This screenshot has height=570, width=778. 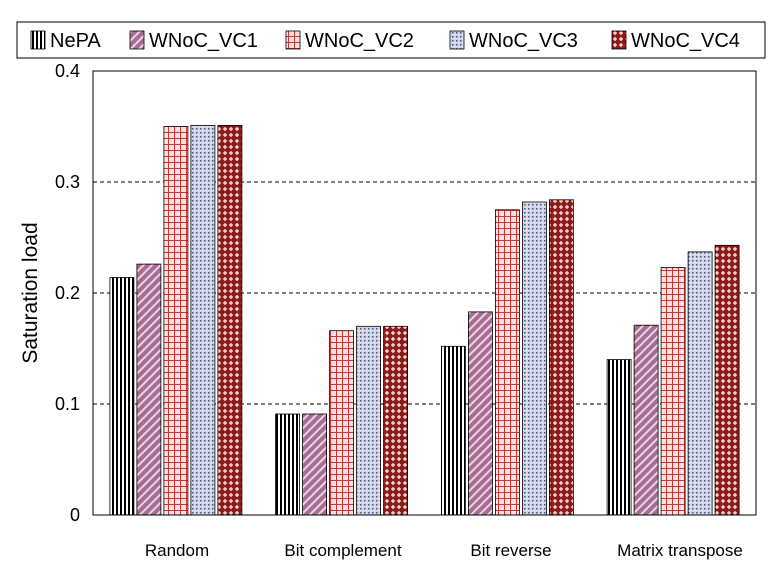 What do you see at coordinates (359, 41) in the screenshot?
I see `legend-label-wnoc-vc2: WNoC_VC2` at bounding box center [359, 41].